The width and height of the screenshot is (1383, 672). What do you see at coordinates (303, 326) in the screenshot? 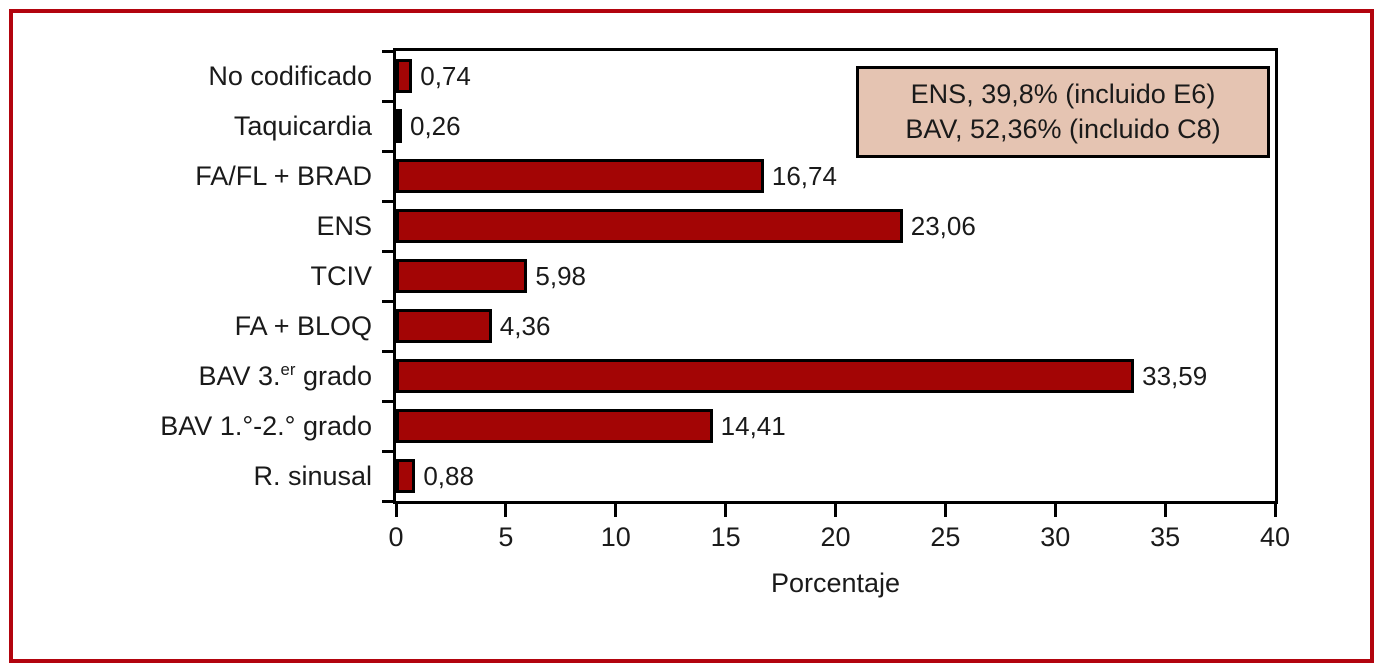
I see `category-label: FA + BLOQ` at bounding box center [303, 326].